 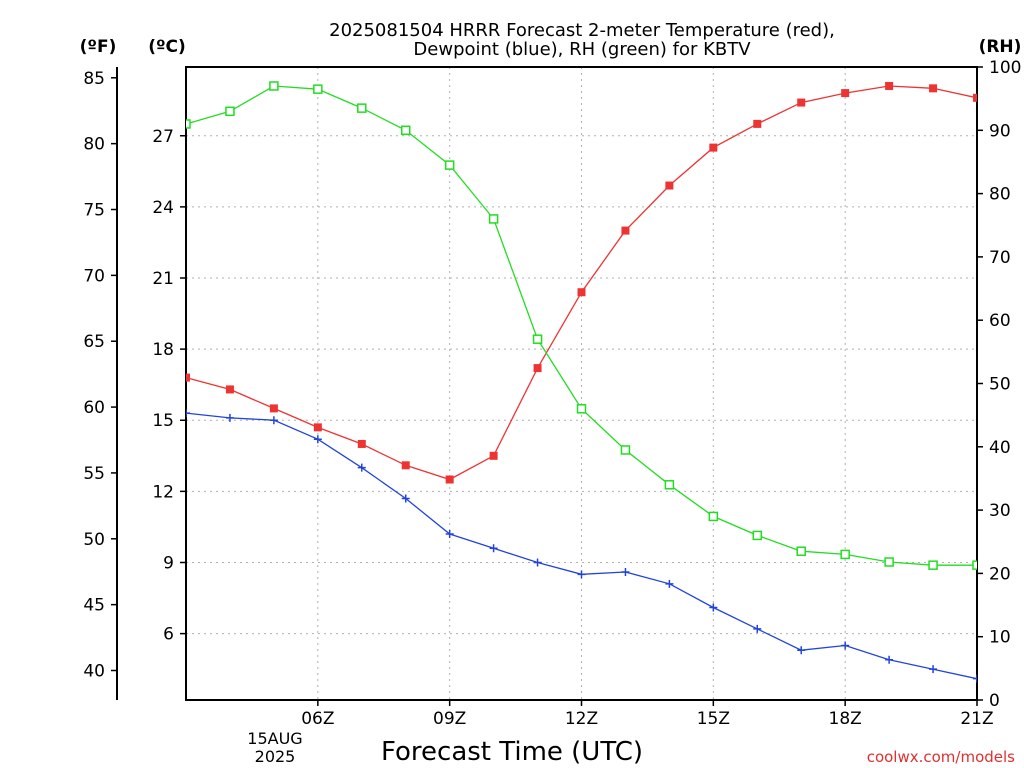 What do you see at coordinates (512, 752) in the screenshot?
I see `x-axis-label: Forecast Time (UTC)` at bounding box center [512, 752].